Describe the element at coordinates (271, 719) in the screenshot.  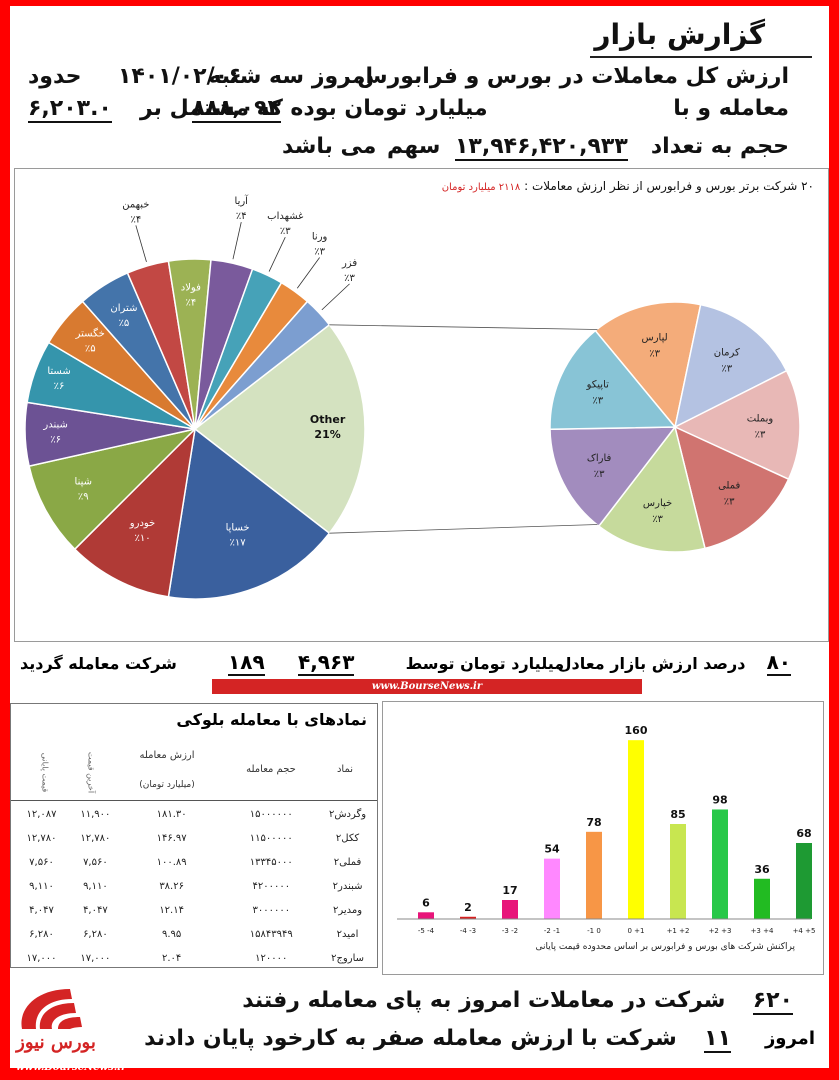
I see `block-trades-title: نمادهای با معامله بلوکی` at that location.